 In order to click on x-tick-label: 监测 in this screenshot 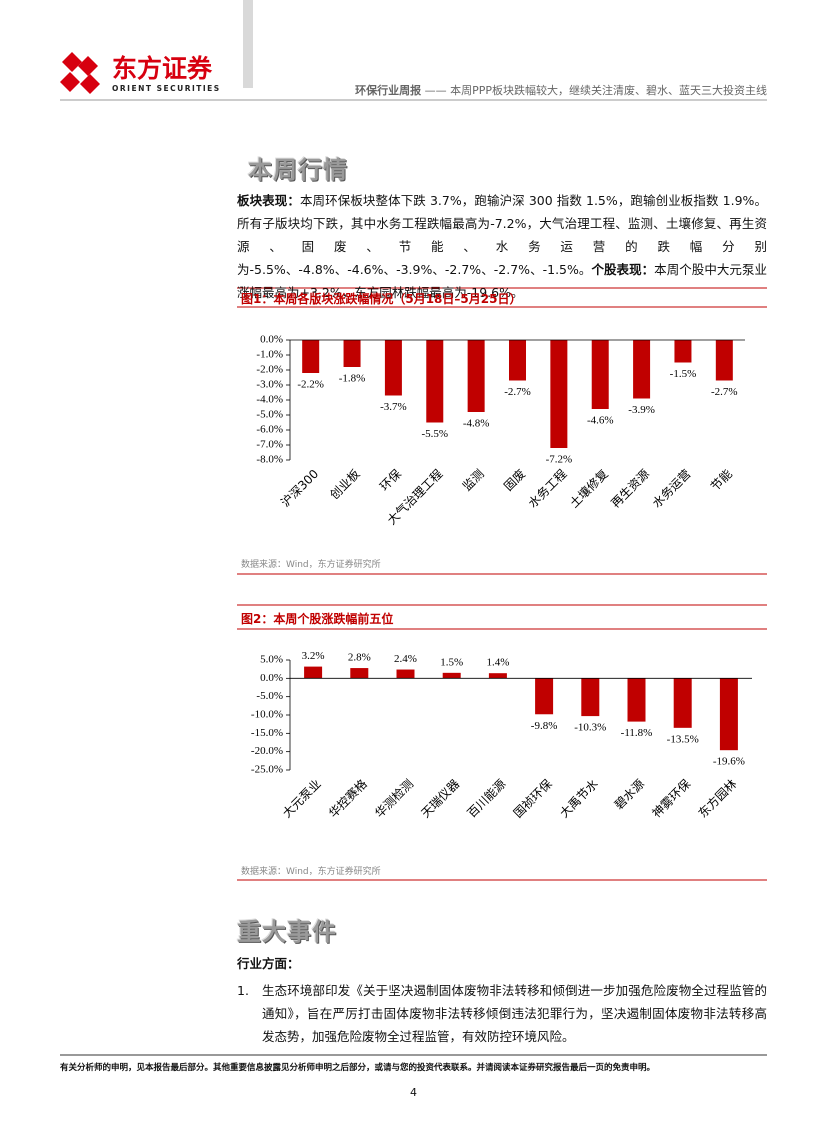, I will do `click(473, 480)`.